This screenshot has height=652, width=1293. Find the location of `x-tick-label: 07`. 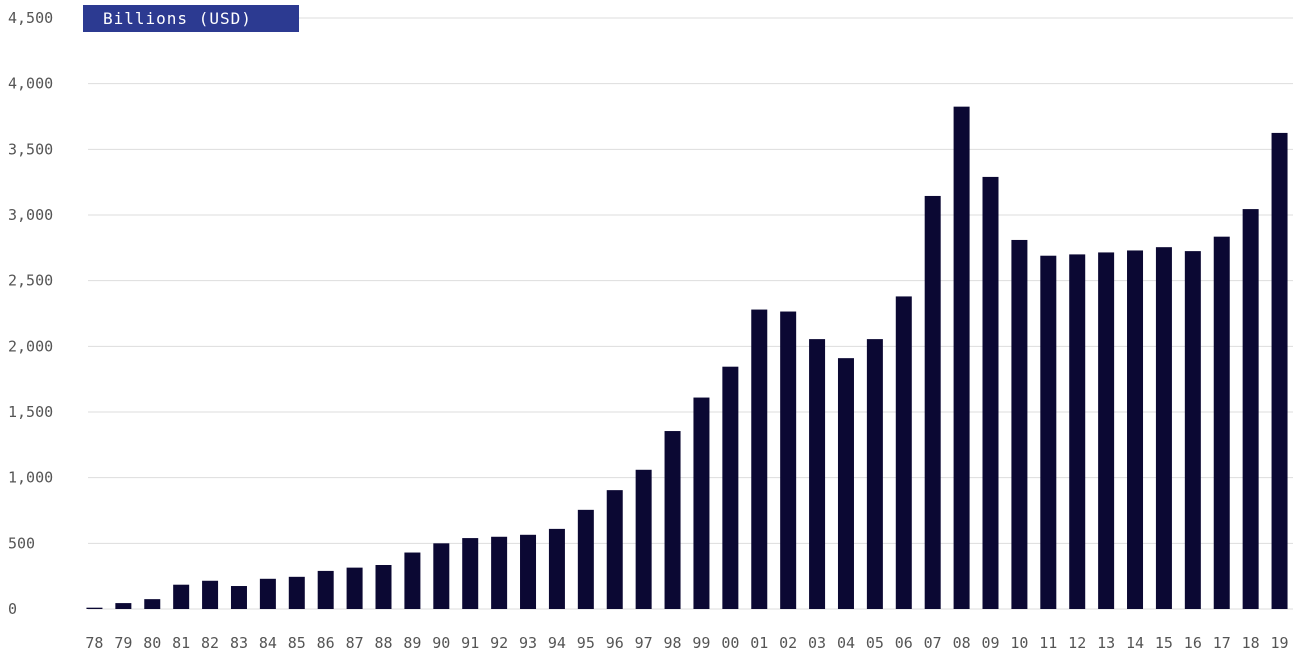

x-tick-label: 07 is located at coordinates (933, 643).